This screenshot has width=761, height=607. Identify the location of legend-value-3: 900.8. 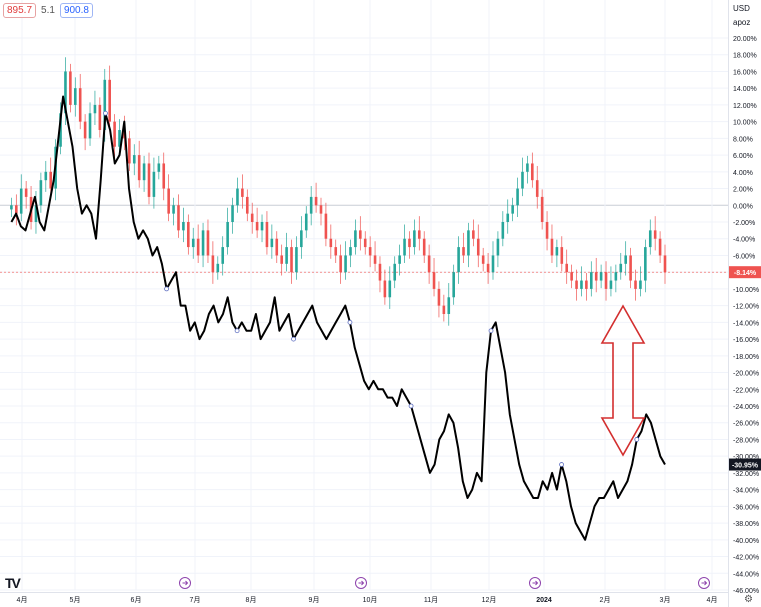
(76, 10).